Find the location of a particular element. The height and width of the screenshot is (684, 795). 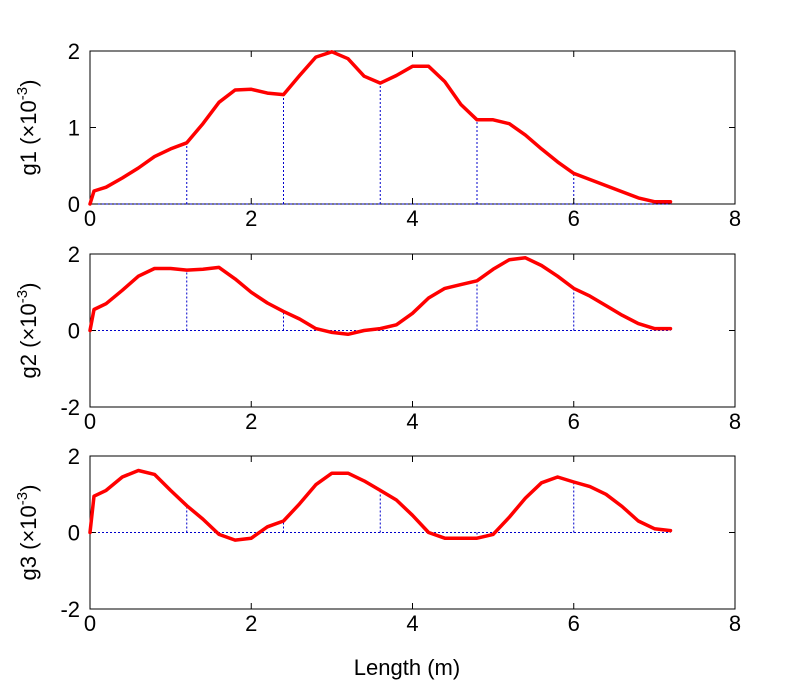

y-axis-label: g1 (×10-3) is located at coordinates (27, 128).